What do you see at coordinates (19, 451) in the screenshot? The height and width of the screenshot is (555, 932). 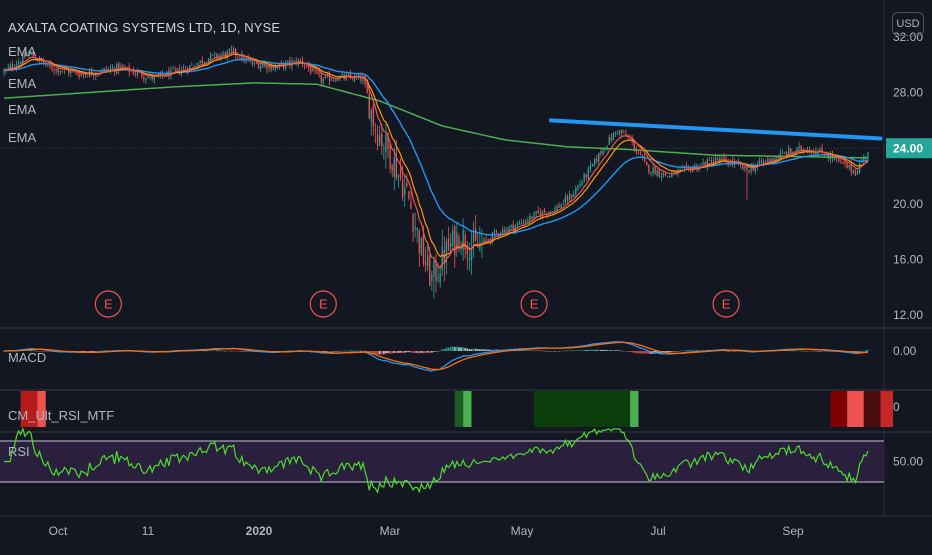 I see `study-label-rsi: RSI` at bounding box center [19, 451].